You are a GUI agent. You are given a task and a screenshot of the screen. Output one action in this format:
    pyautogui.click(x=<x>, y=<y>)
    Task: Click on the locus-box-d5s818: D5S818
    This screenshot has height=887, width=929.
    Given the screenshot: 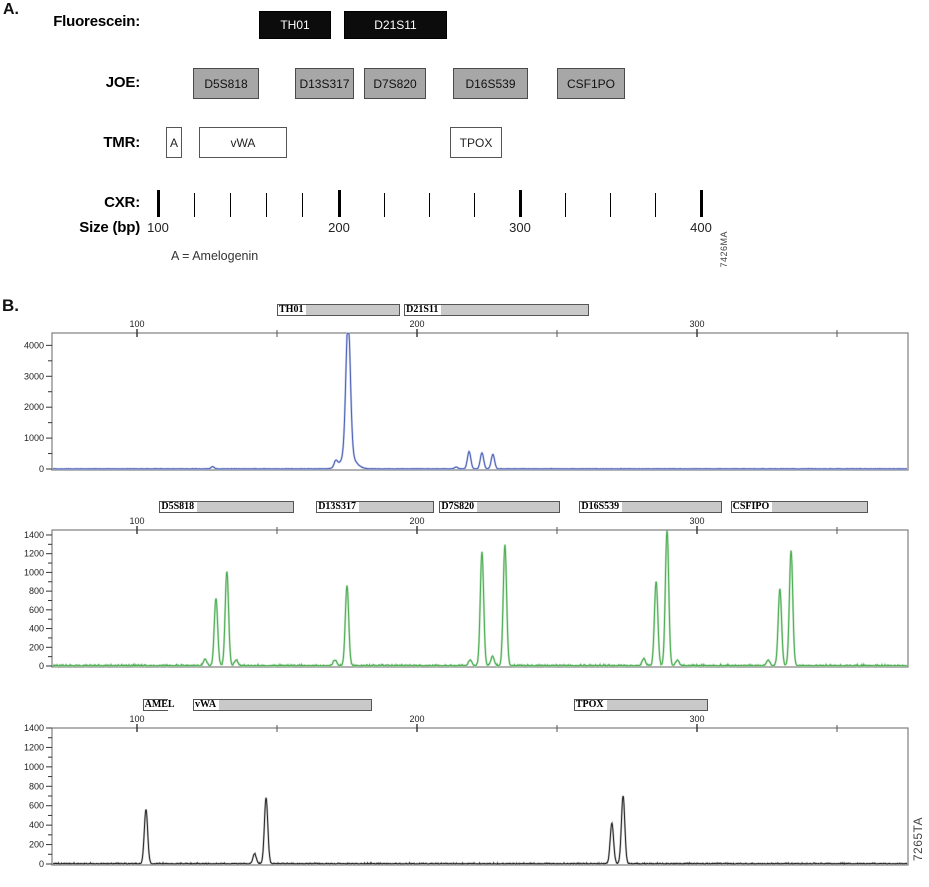 What is the action you would take?
    pyautogui.click(x=226, y=83)
    